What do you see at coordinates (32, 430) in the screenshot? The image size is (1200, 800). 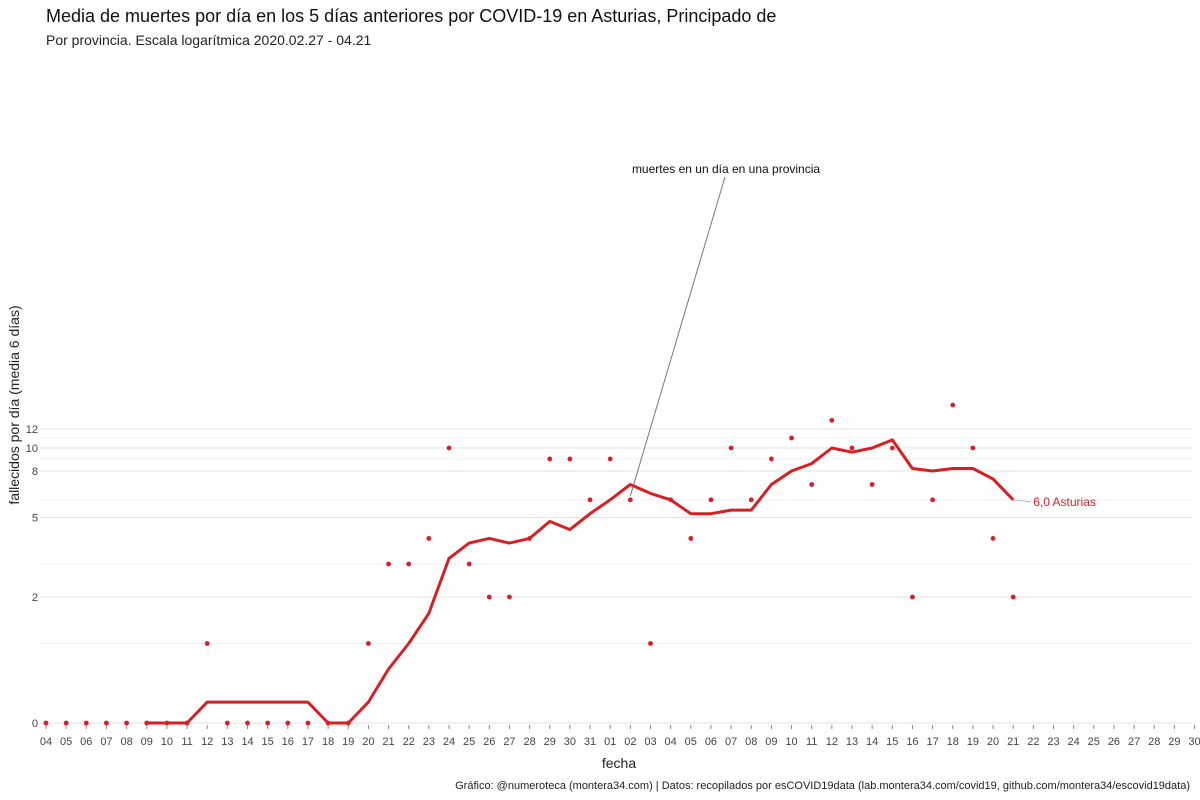 I see `y-tick-label: 12` at bounding box center [32, 430].